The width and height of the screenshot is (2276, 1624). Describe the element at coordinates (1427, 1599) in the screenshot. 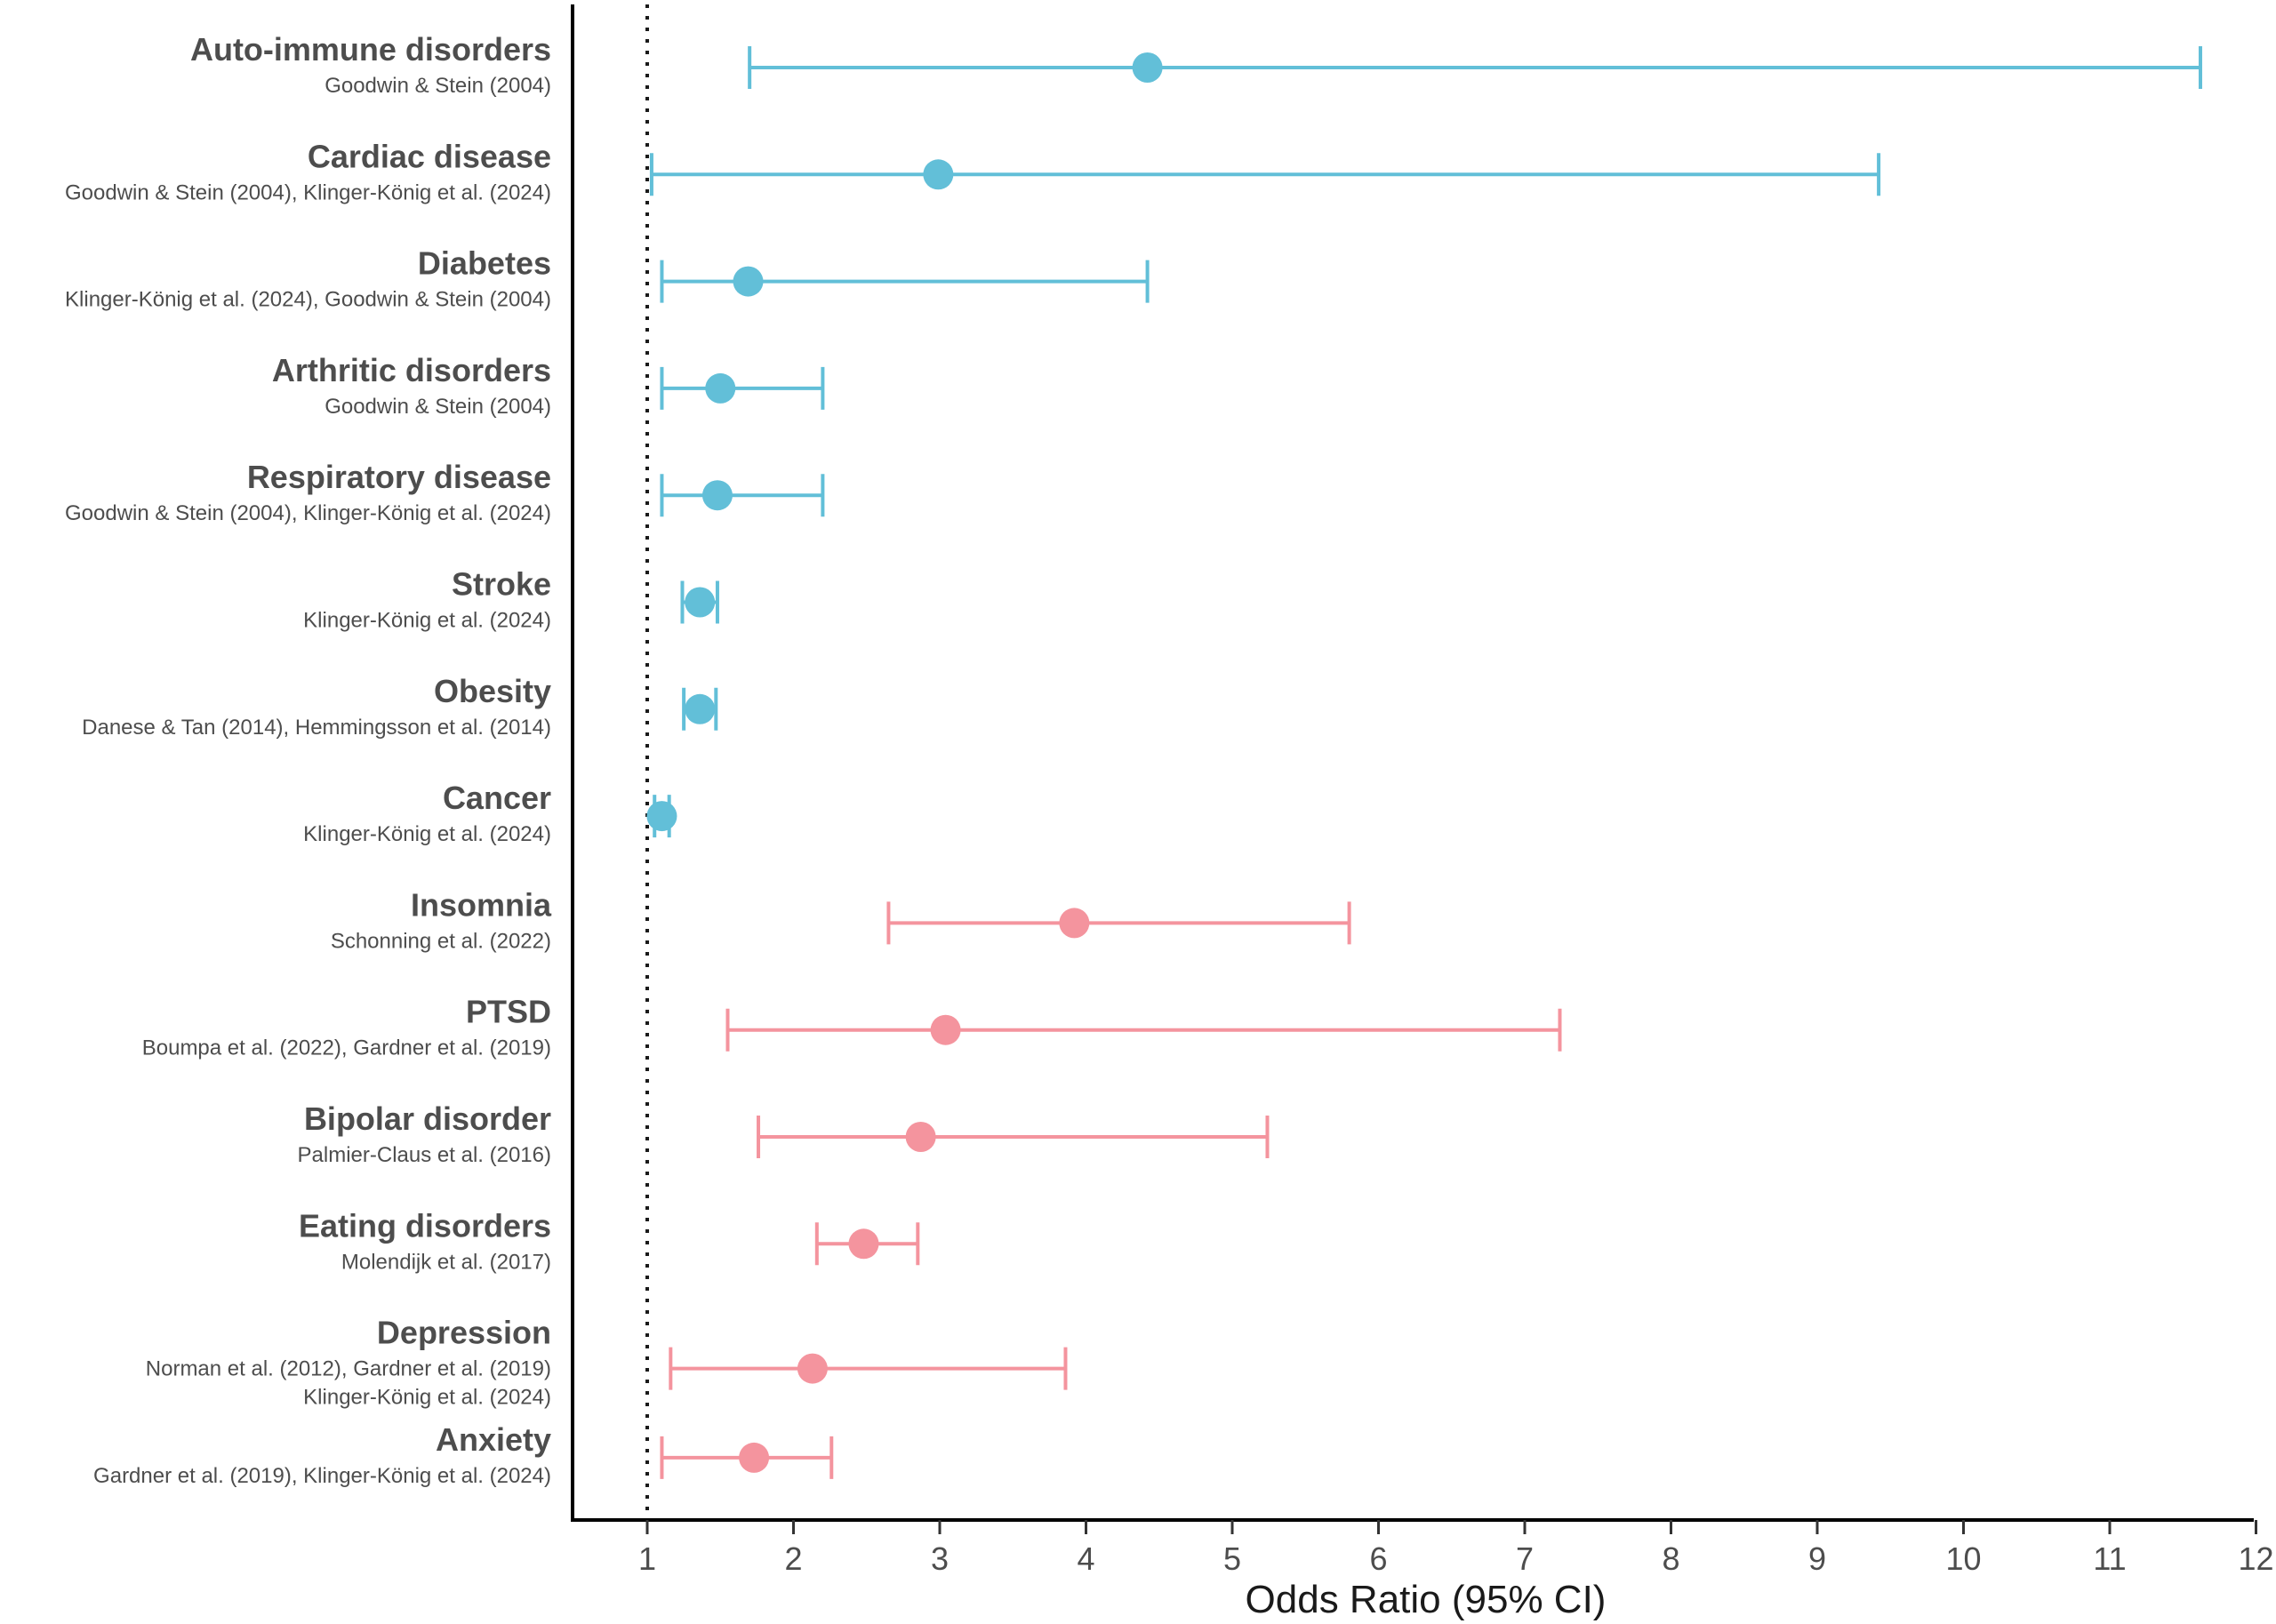

I see `x-axis-title: Odds Ratio (95% CI)` at that location.